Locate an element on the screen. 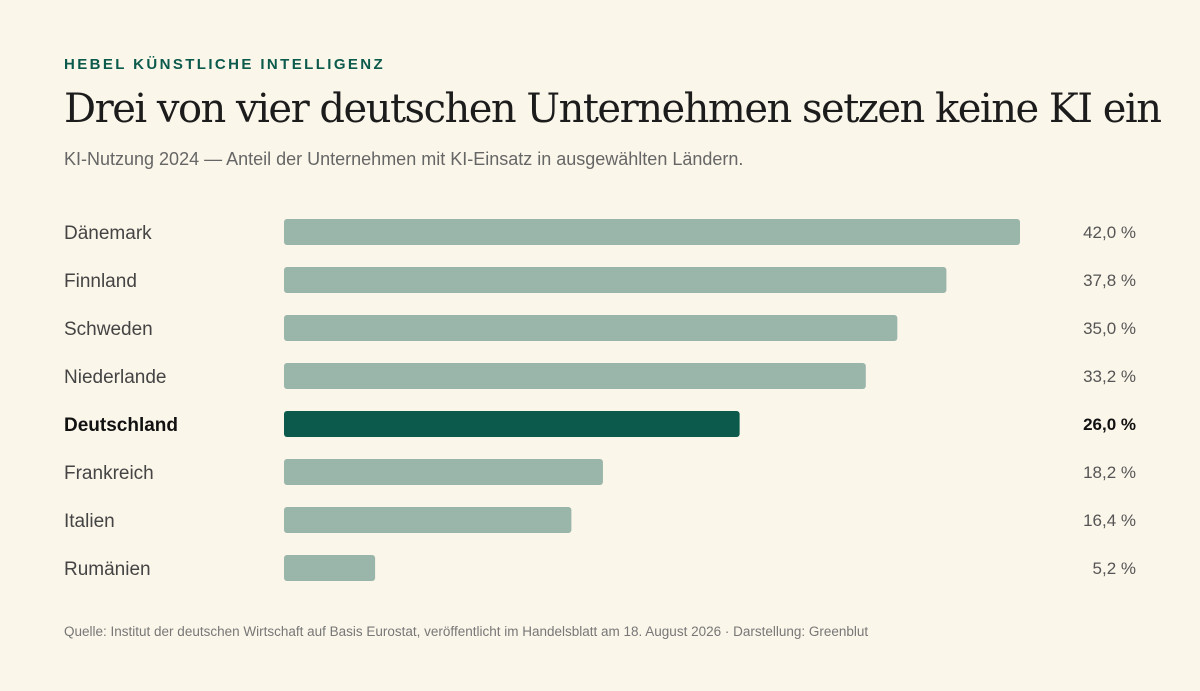  value-label-deutschland: 26,0 % is located at coordinates (1109, 424).